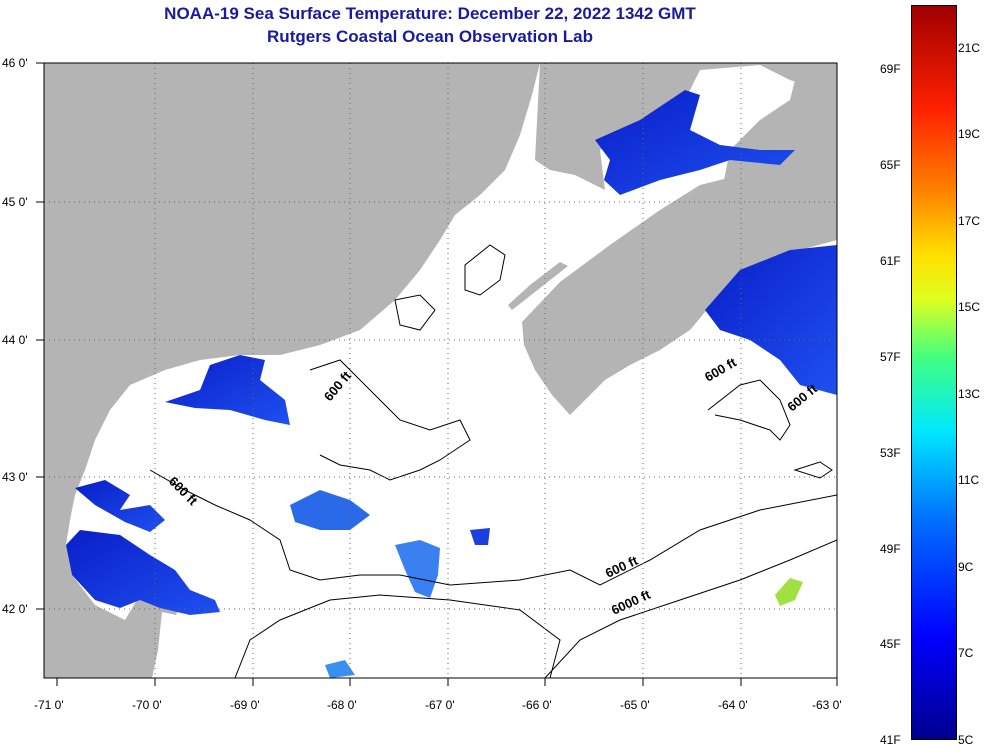 Image resolution: width=984 pixels, height=754 pixels. Describe the element at coordinates (417, 569) in the screenshot. I see `sst-georges-bank` at that location.